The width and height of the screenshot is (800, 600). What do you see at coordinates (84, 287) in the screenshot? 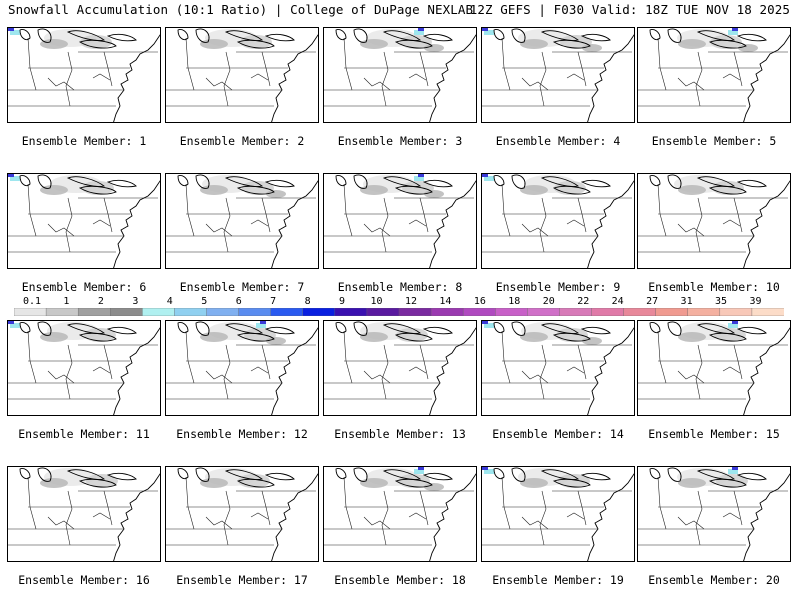
I see `ensemble-member-label: Ensemble Member: 6` at bounding box center [84, 287].